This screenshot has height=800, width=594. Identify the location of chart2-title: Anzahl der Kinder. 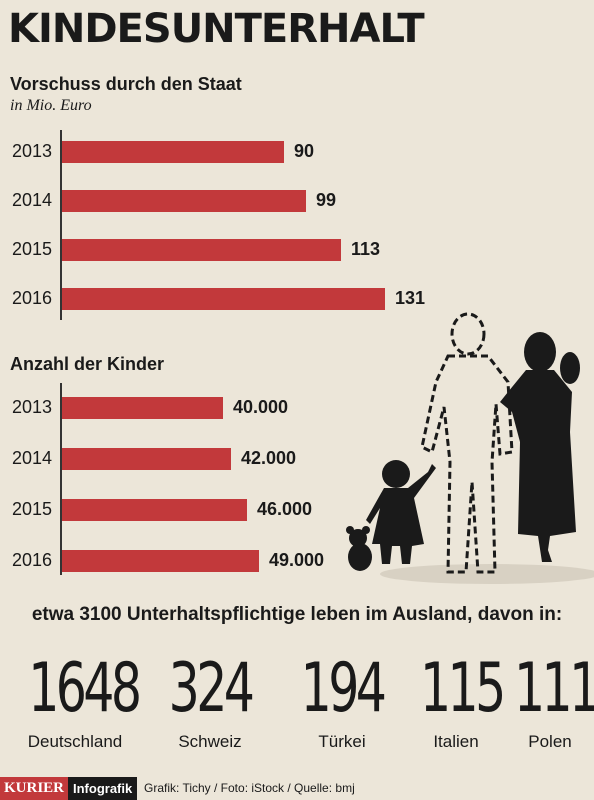
(87, 364).